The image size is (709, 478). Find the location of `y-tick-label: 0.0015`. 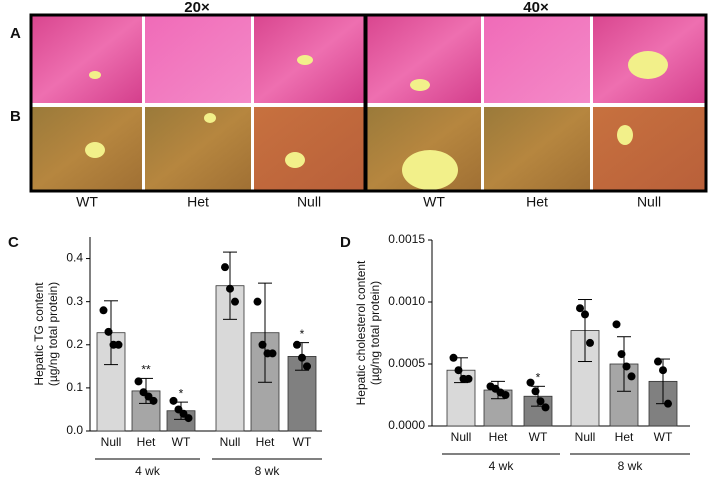

y-tick-label: 0.0015 is located at coordinates (406, 239).